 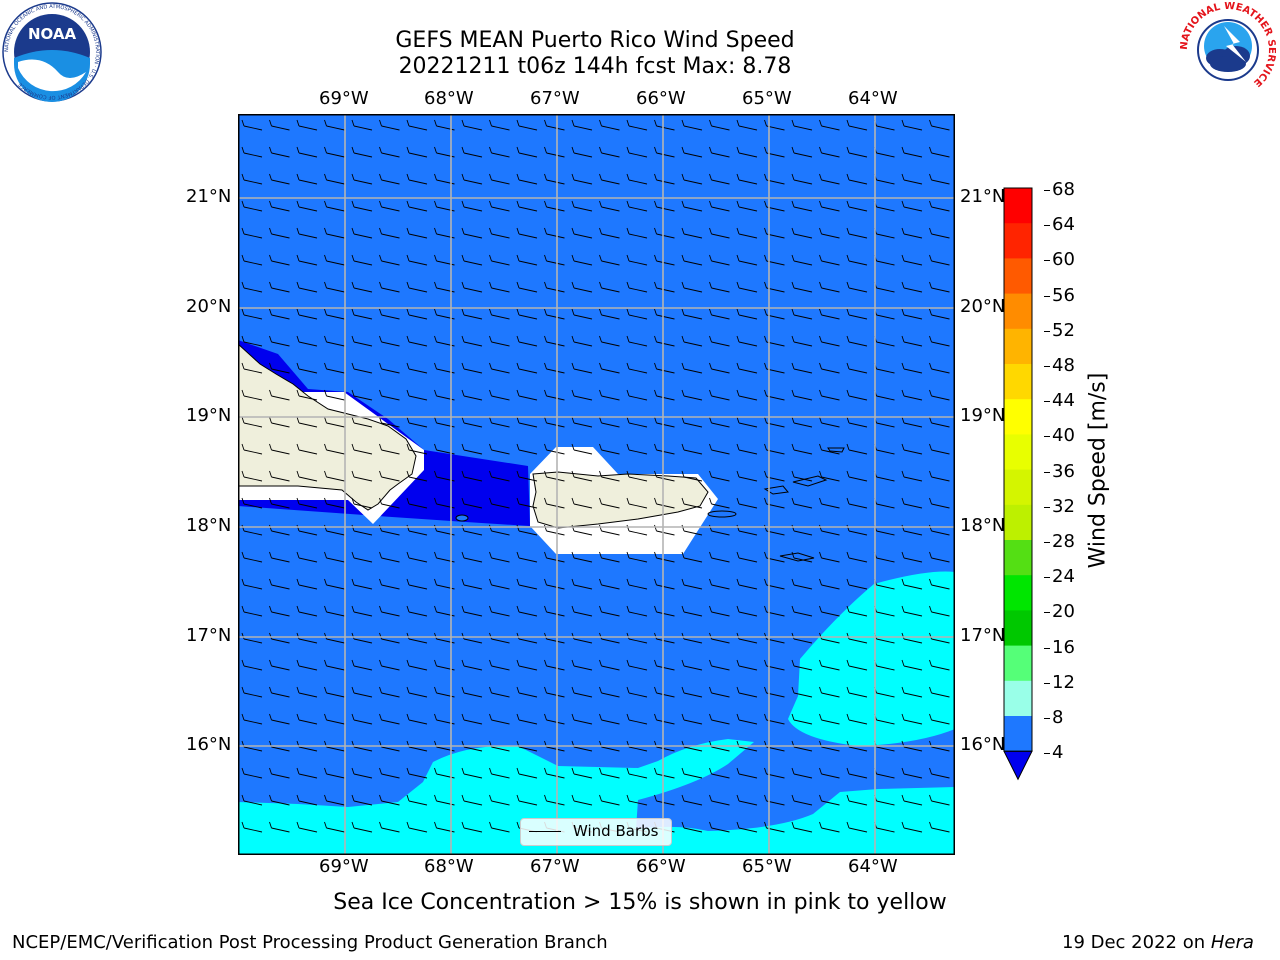 What do you see at coordinates (1059, 612) in the screenshot?
I see `colorbar-tick-label: 20` at bounding box center [1059, 612].